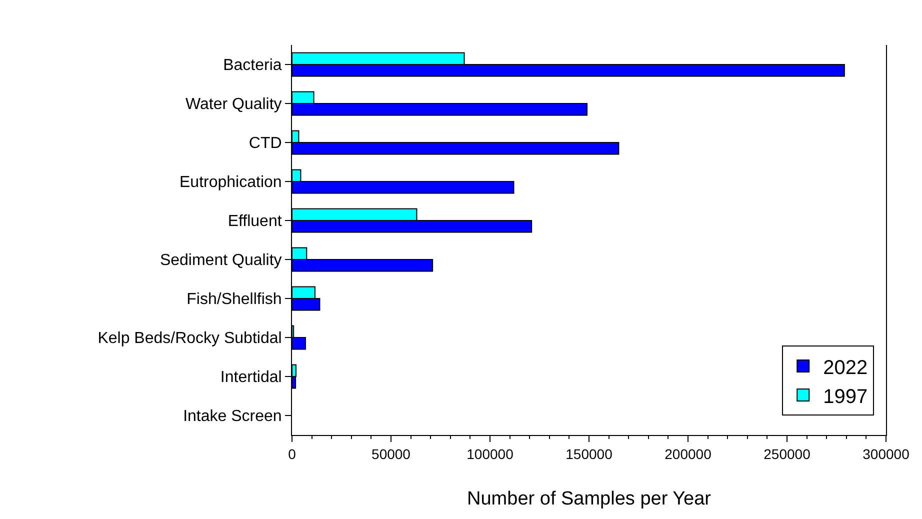  Describe the element at coordinates (251, 377) in the screenshot. I see `y-tick-label: Intertidal` at that location.